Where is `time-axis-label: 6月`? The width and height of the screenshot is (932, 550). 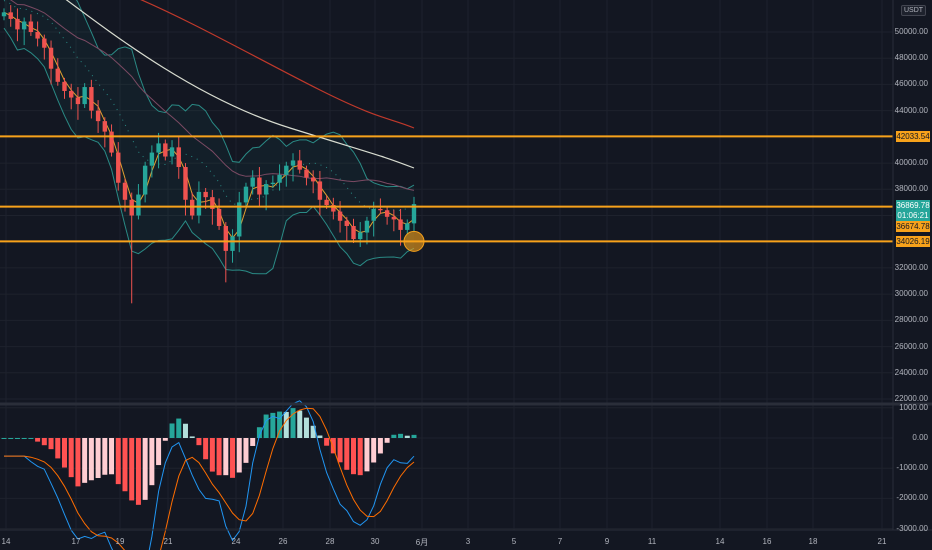 time-axis-label: 6月 is located at coordinates (422, 542).